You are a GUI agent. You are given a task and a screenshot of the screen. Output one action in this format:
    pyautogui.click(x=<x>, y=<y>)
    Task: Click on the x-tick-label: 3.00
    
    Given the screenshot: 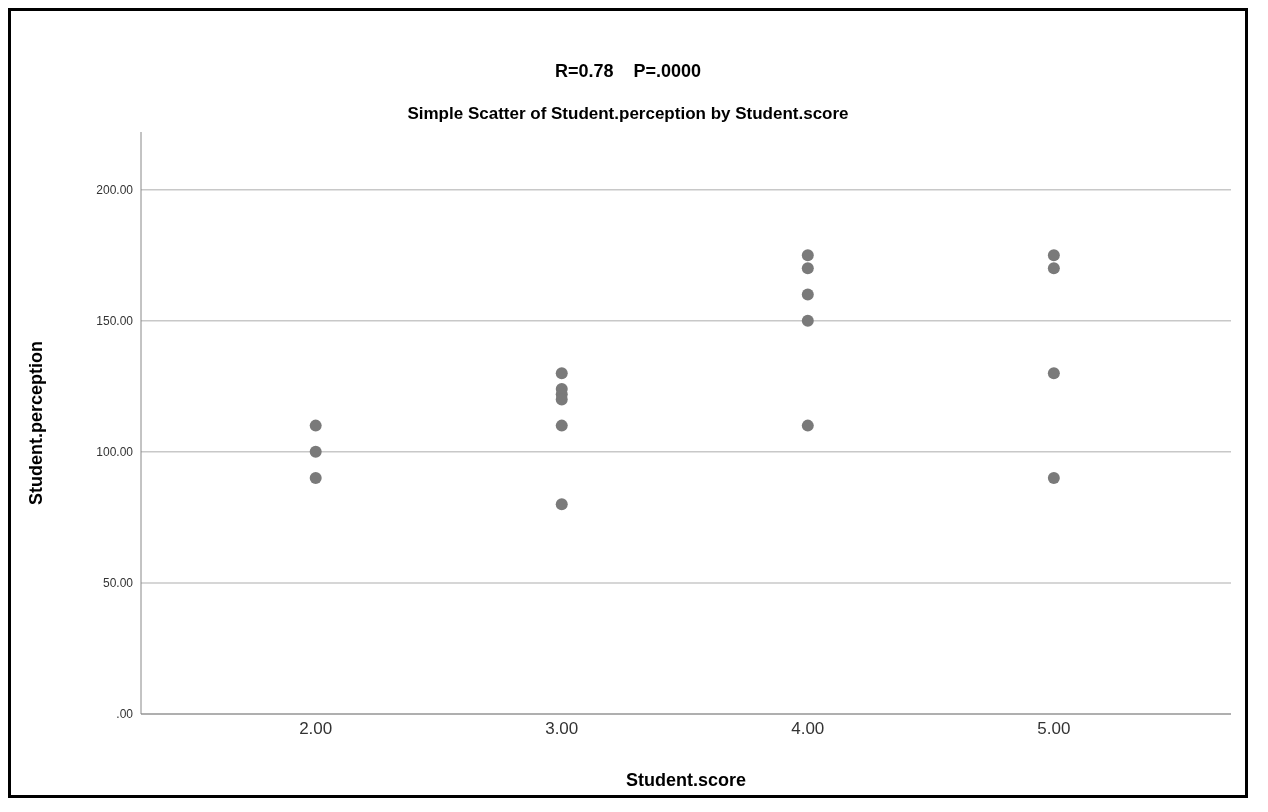 What is the action you would take?
    pyautogui.click(x=562, y=729)
    